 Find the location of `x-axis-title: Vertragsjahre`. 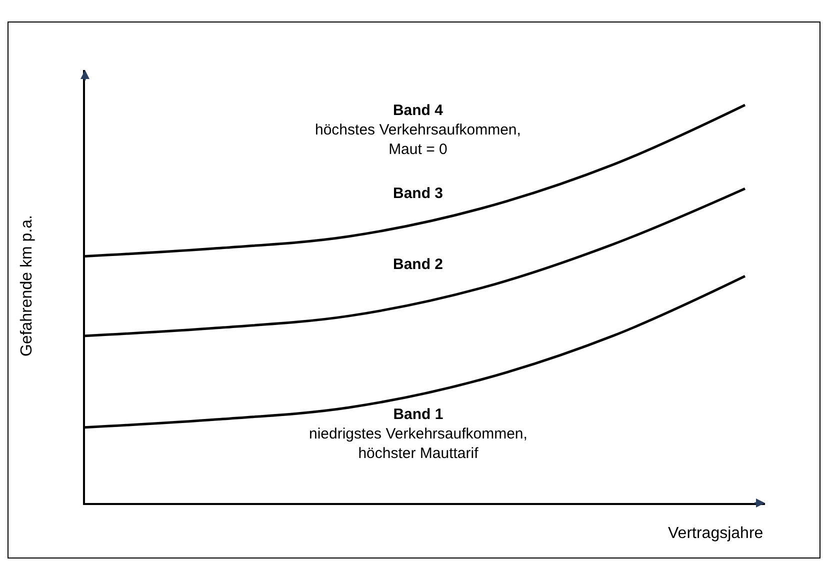

x-axis-title: Vertragsjahre is located at coordinates (716, 533).